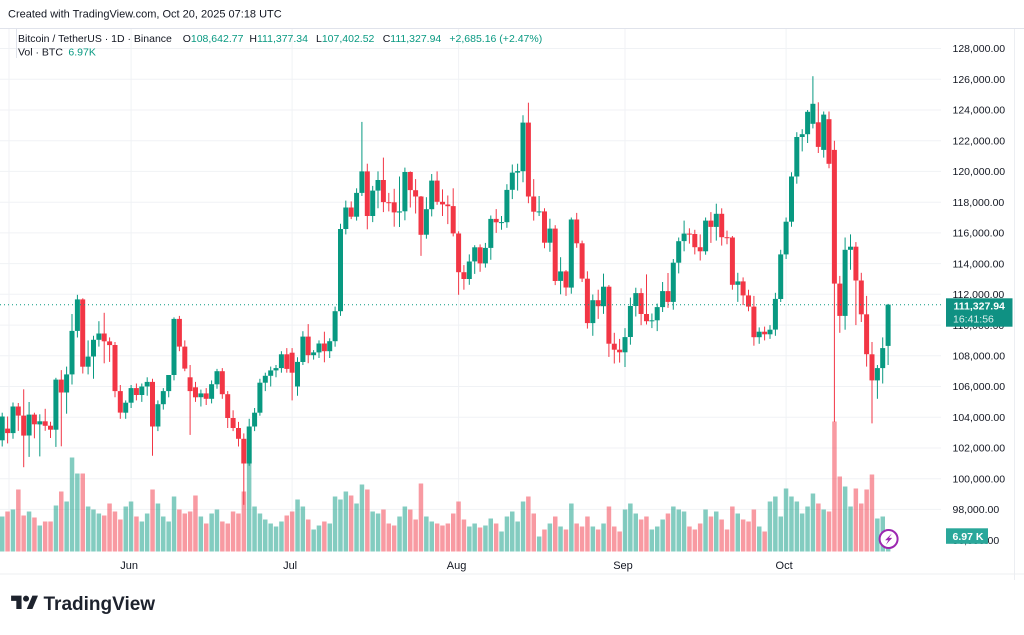 This screenshot has width=1024, height=635. What do you see at coordinates (979, 418) in the screenshot?
I see `svg-text: 104,000.00` at bounding box center [979, 418].